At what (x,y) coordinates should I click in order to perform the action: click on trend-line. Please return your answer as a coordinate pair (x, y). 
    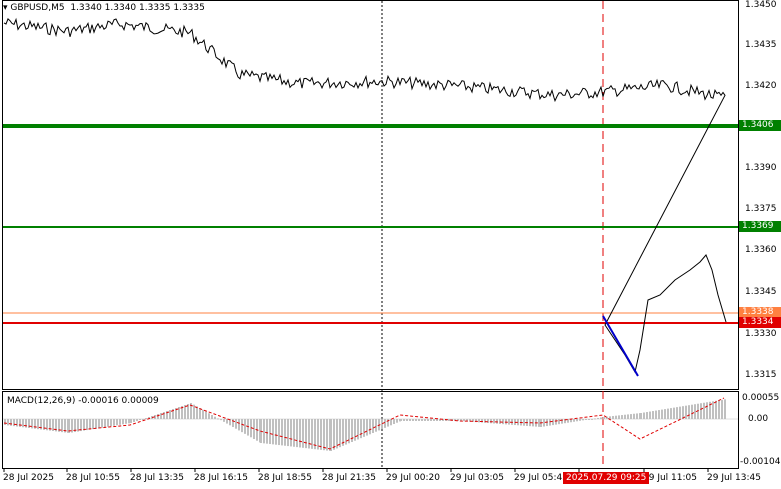
    Looking at the image, I should click on (620, 346).